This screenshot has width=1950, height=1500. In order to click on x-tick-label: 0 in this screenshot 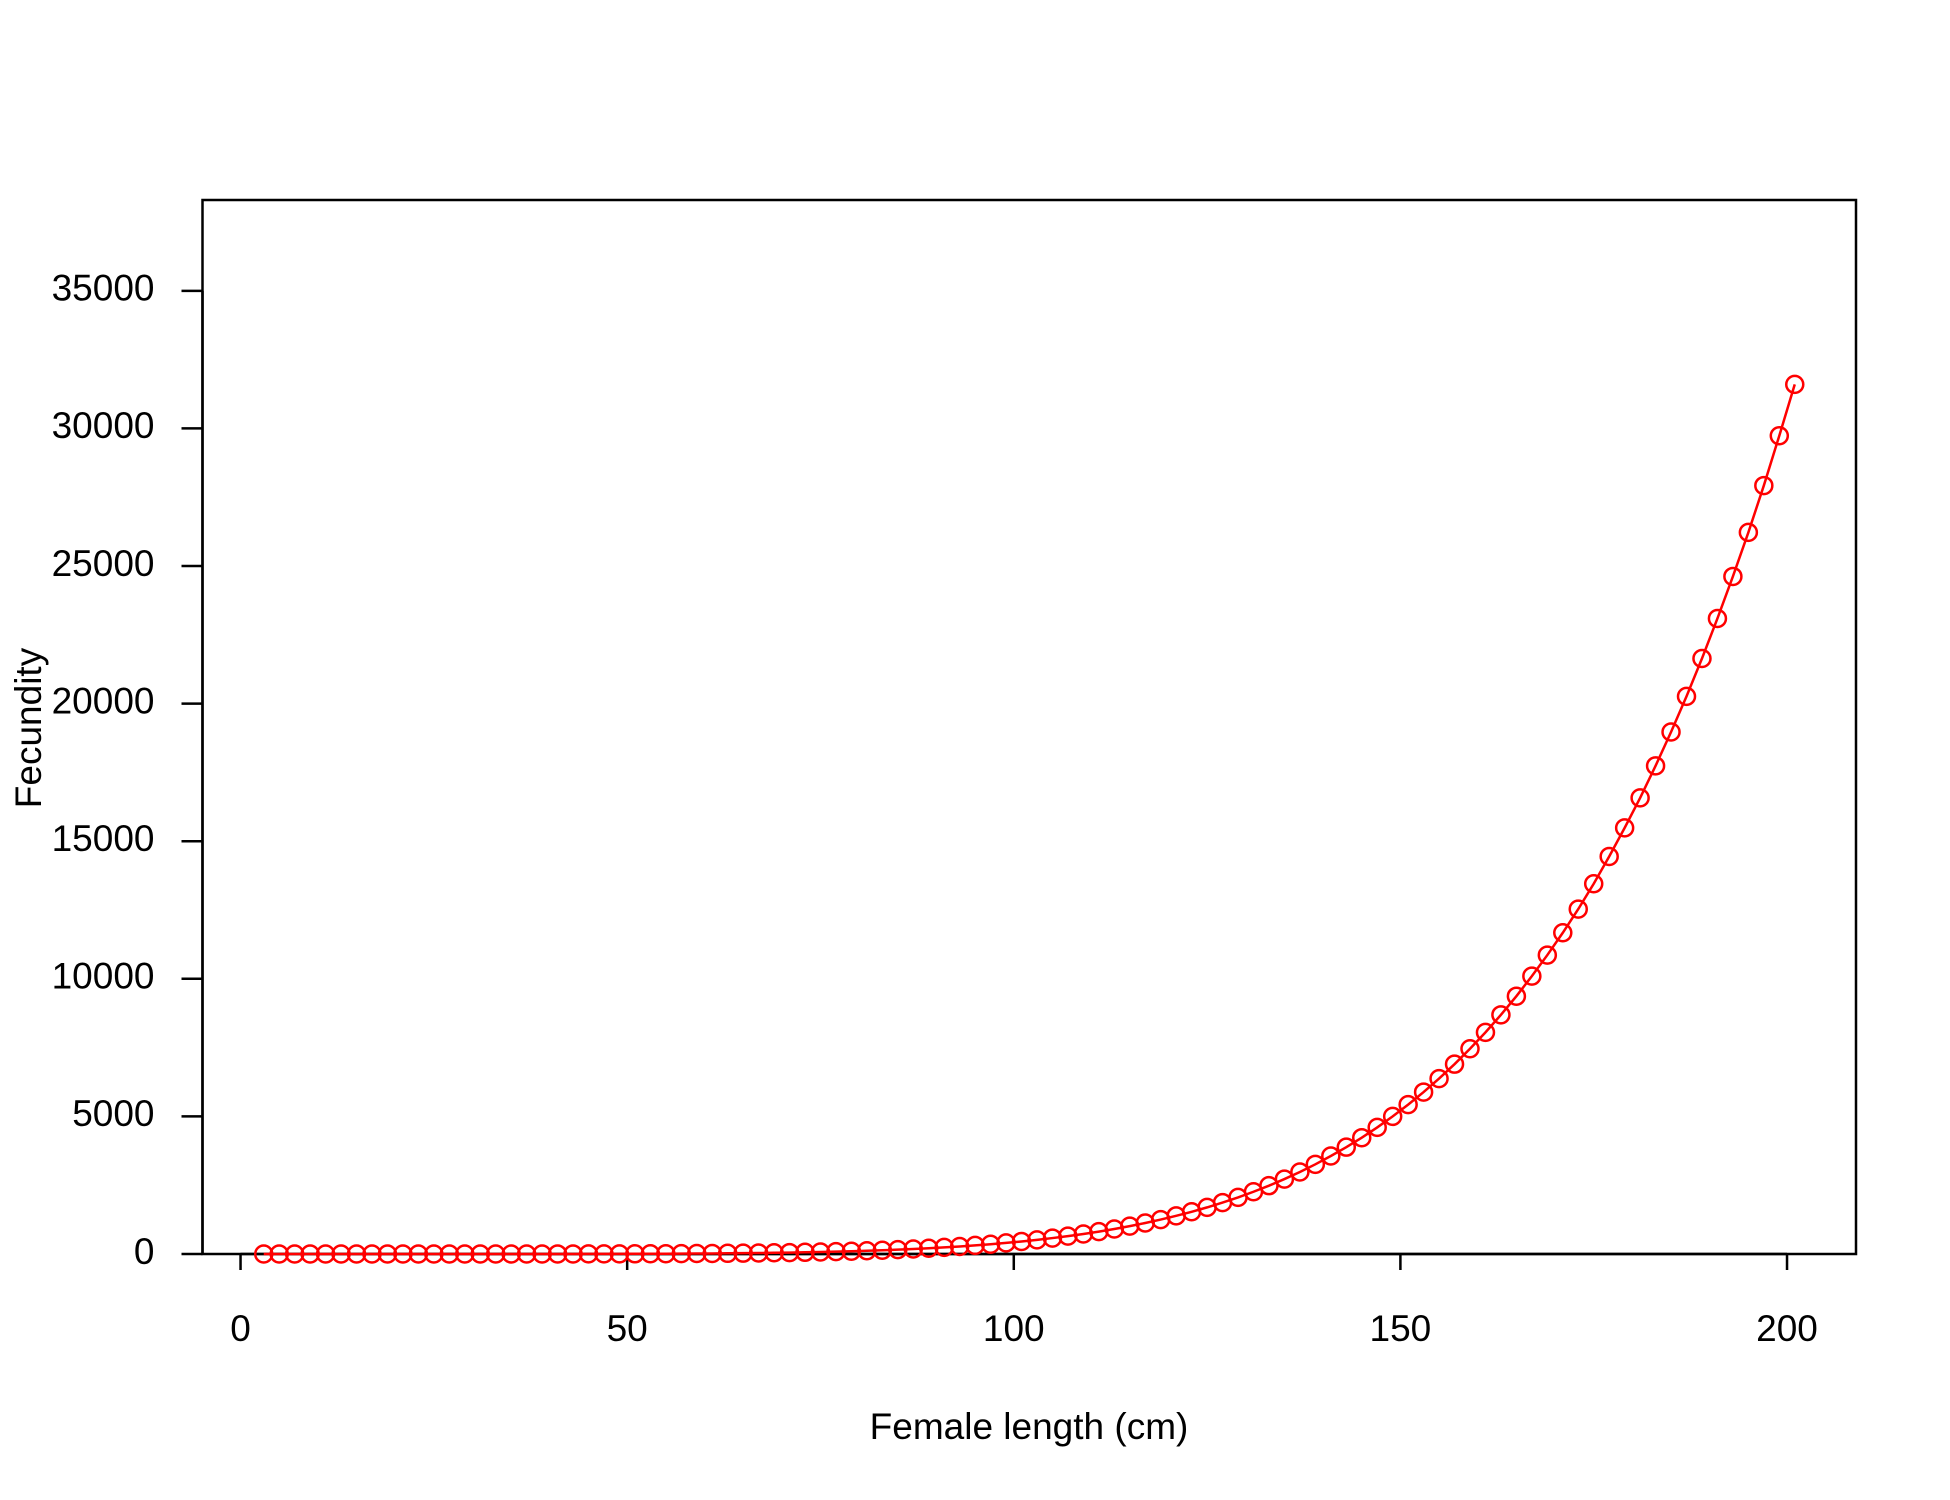, I will do `click(240, 1328)`.